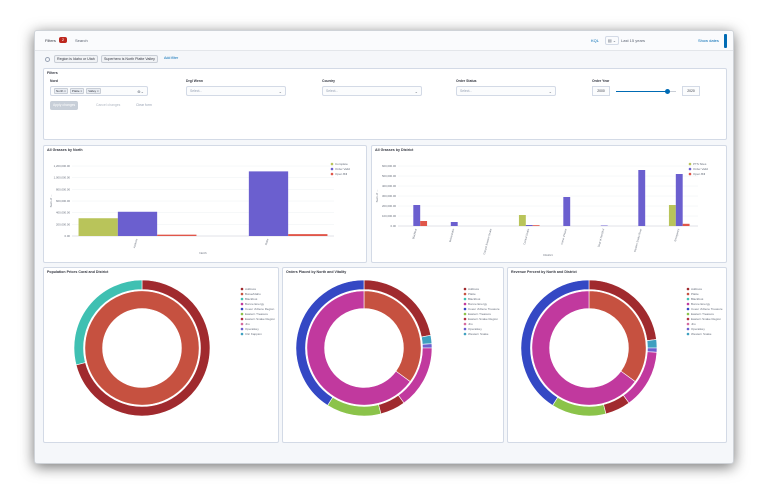 The width and height of the screenshot is (768, 497). I want to click on cancel-changes-button: Cancel changes, so click(108, 105).